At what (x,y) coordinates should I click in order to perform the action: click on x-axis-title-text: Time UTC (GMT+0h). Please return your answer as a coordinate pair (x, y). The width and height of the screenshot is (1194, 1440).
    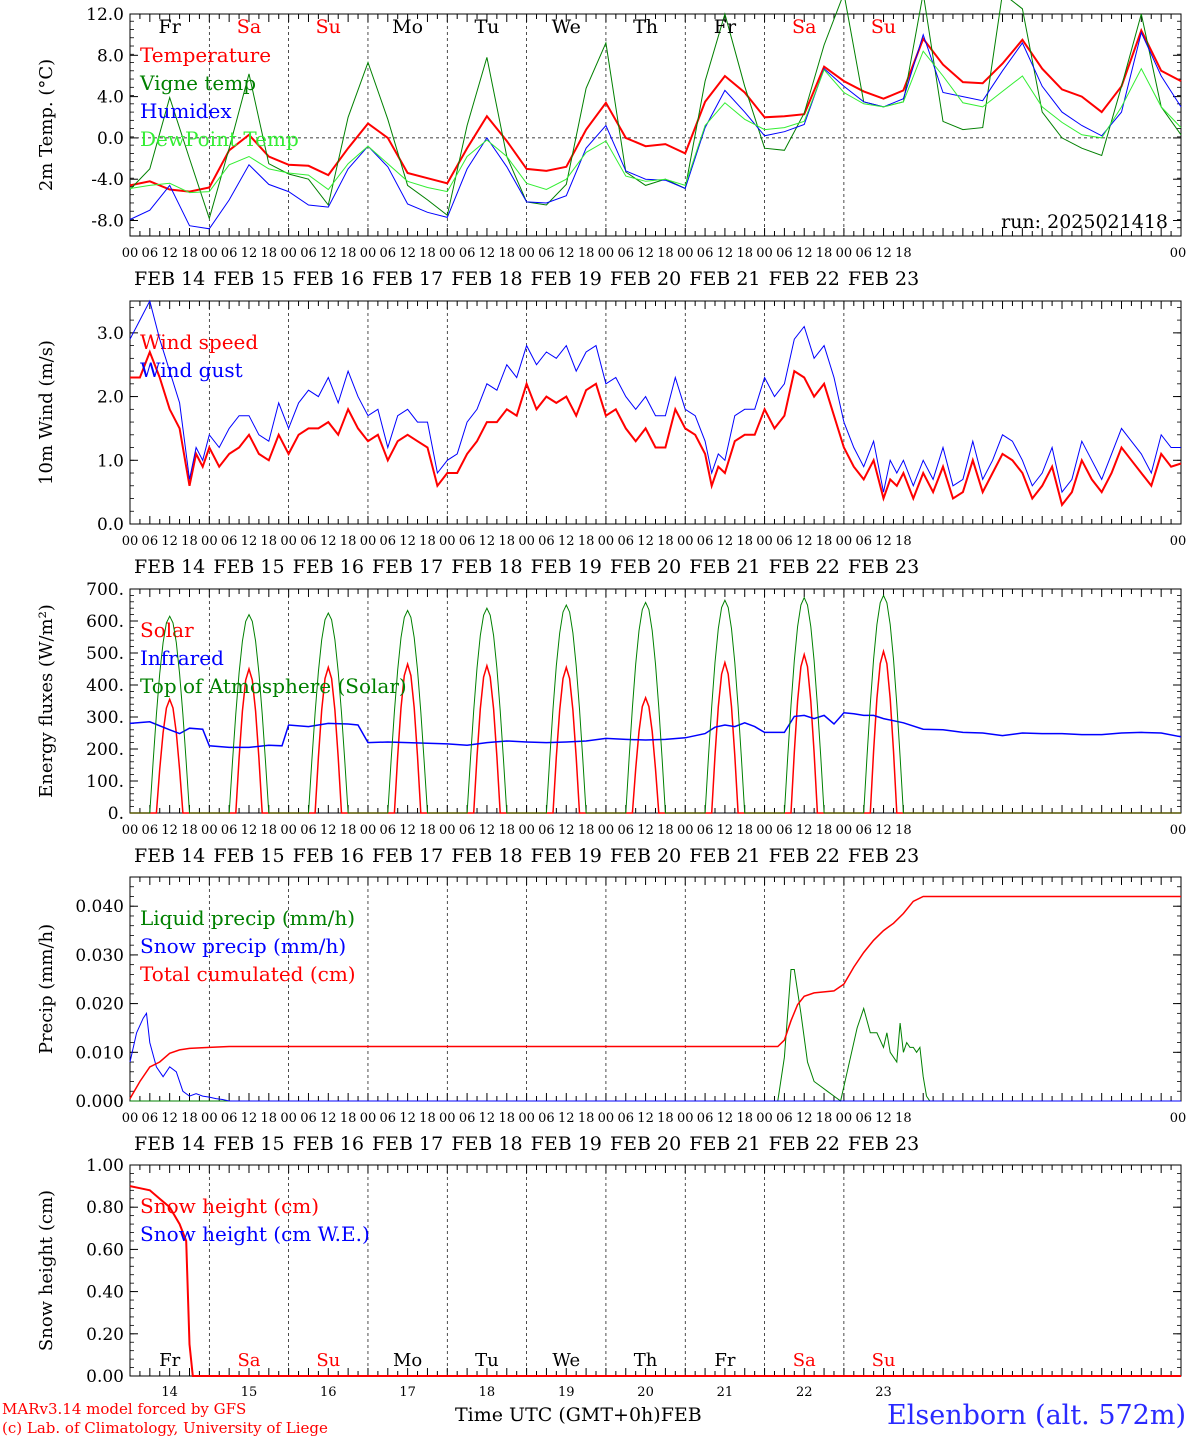
    Looking at the image, I should click on (558, 1415).